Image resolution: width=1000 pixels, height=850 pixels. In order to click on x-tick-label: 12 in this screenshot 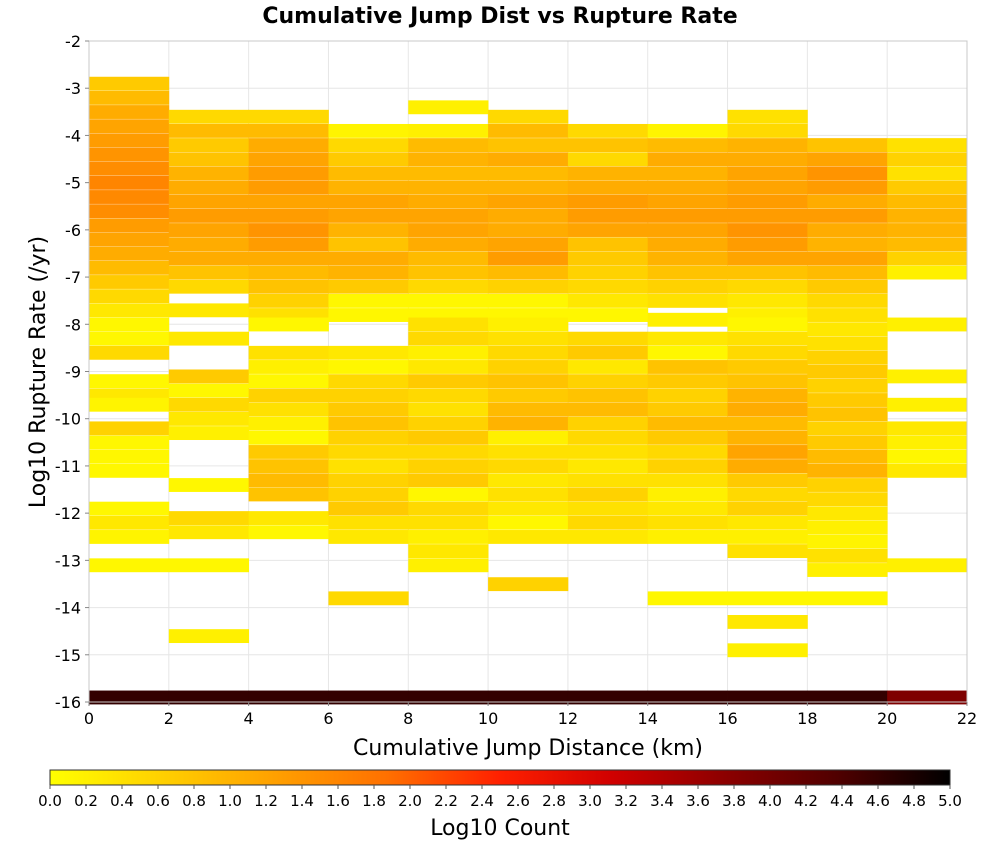, I will do `click(568, 718)`.